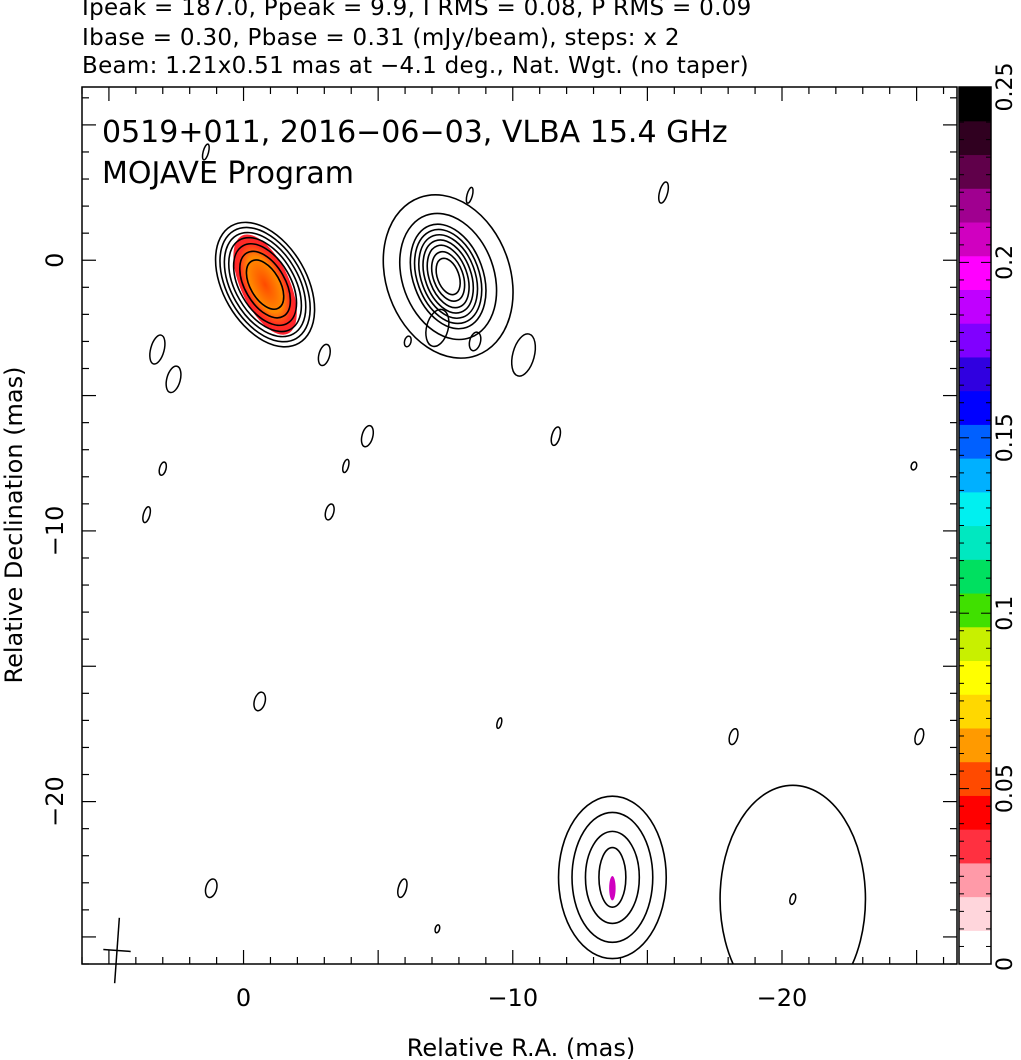  What do you see at coordinates (512, 998) in the screenshot?
I see `x-tick-label: −10` at bounding box center [512, 998].